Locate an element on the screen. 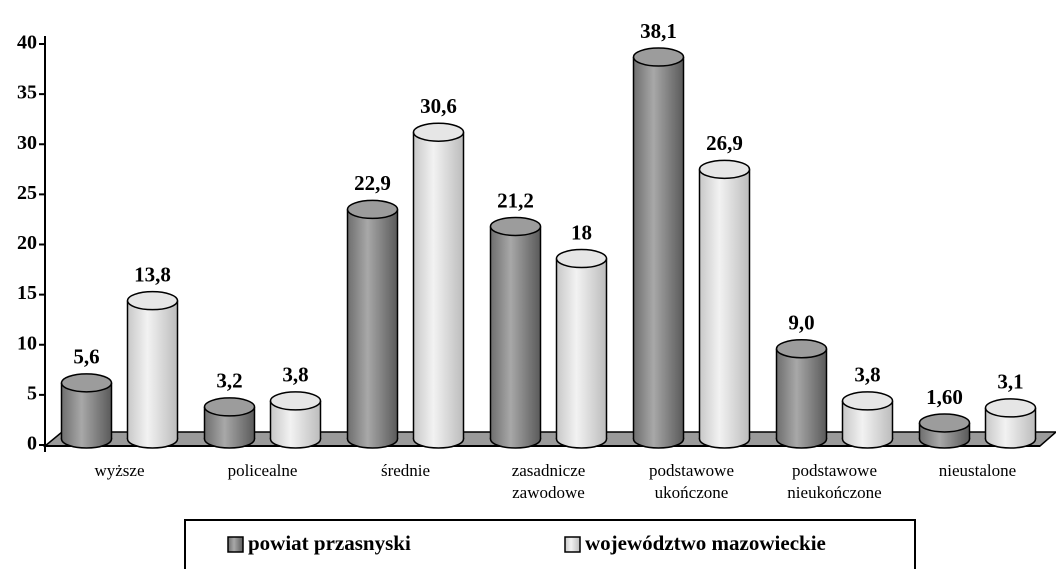 Image resolution: width=1056 pixels, height=569 pixels. y-tick-label: 10 is located at coordinates (27, 343).